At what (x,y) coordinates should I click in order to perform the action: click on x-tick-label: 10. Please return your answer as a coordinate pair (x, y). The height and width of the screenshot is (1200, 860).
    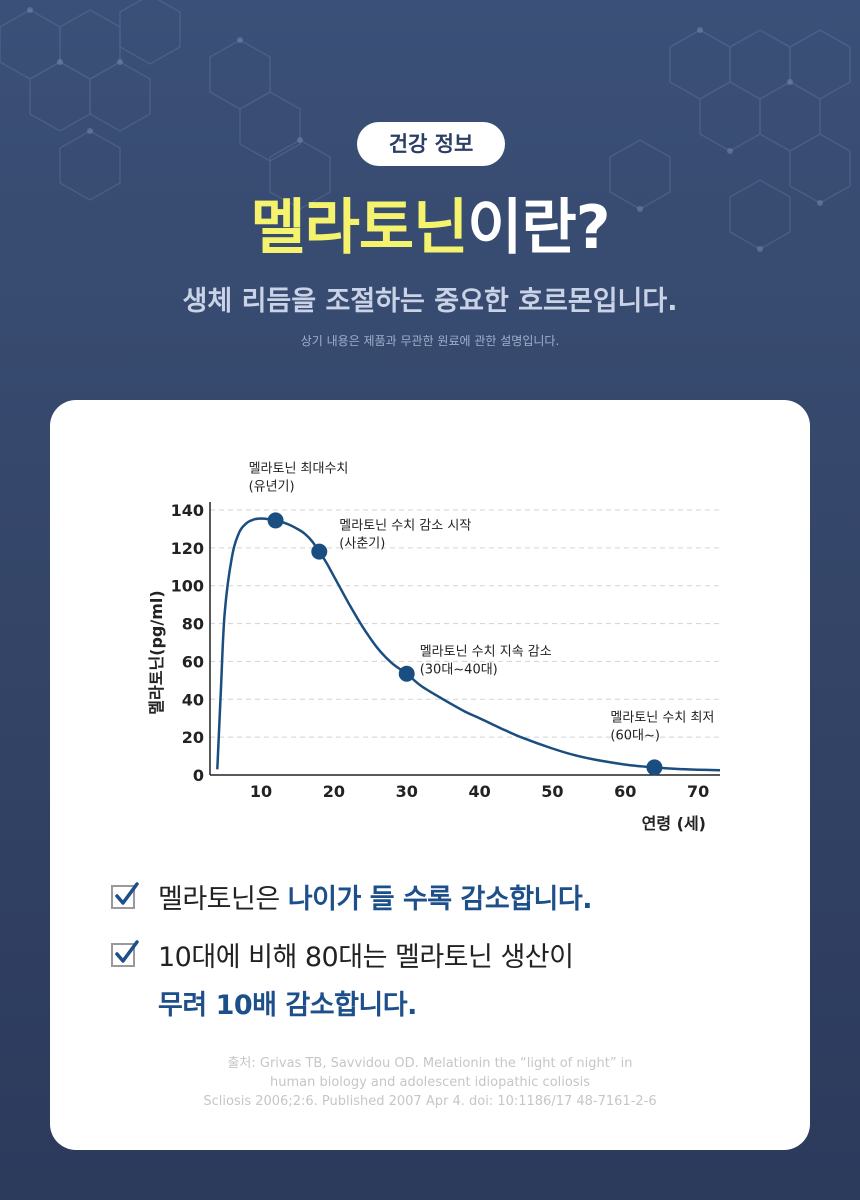
    Looking at the image, I should click on (261, 791).